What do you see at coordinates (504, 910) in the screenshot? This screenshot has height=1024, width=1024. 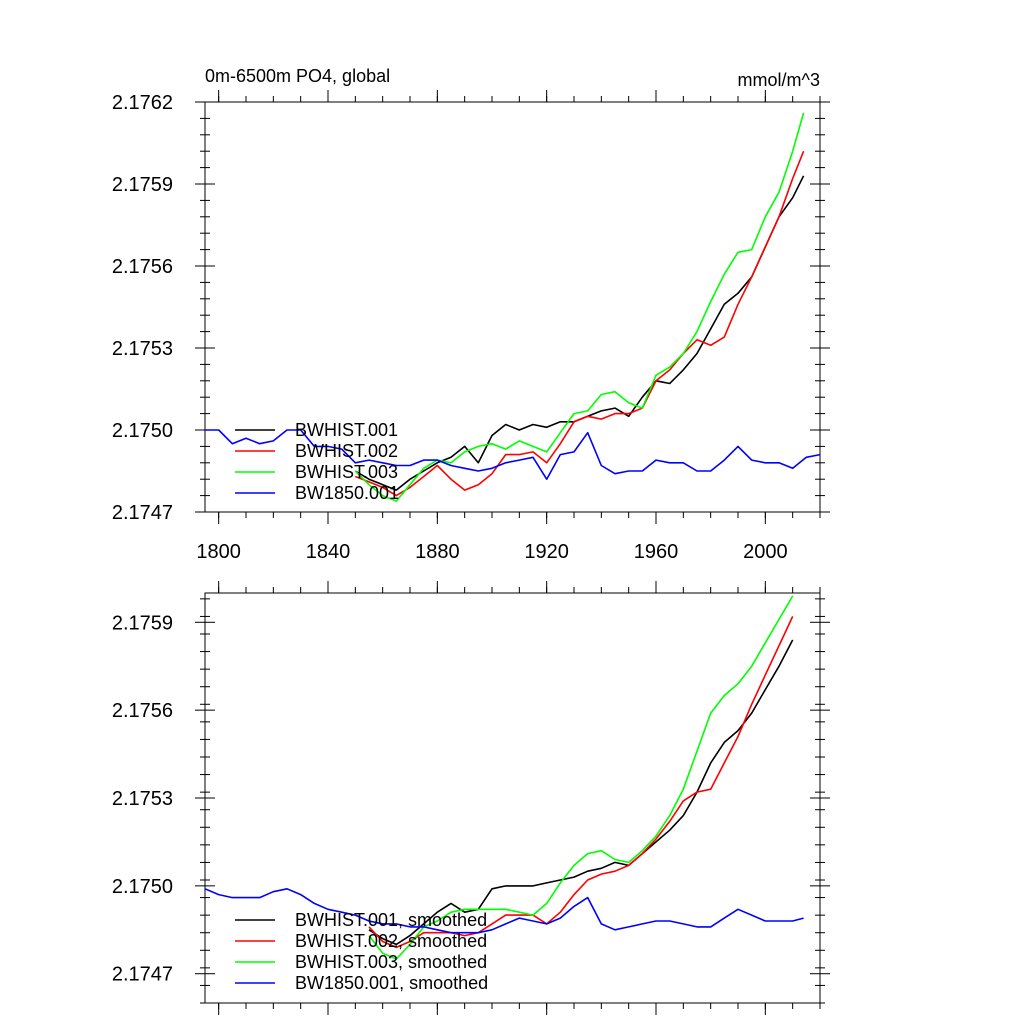 I see `series-line-bw1850-001-smoothed` at bounding box center [504, 910].